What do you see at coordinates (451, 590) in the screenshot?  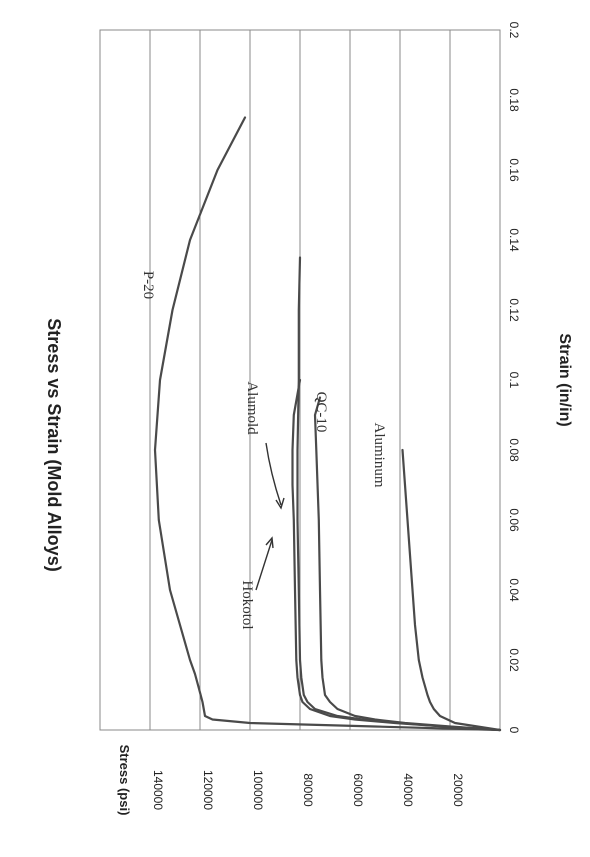 I see `series-line-aluminum` at bounding box center [451, 590].